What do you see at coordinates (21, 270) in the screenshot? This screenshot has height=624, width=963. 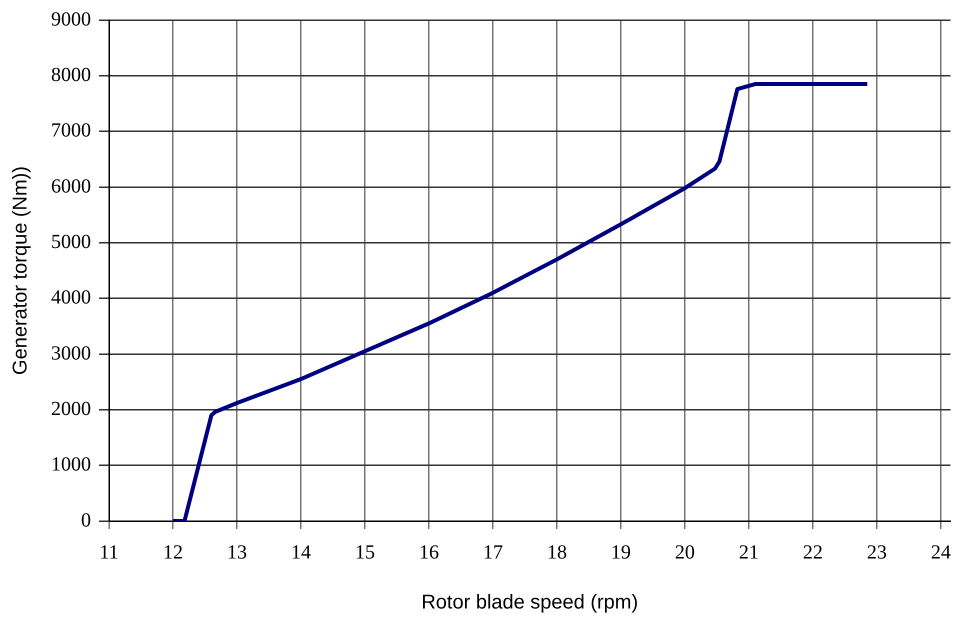 I see `y-axis-title: Generator torque (Nm))` at bounding box center [21, 270].